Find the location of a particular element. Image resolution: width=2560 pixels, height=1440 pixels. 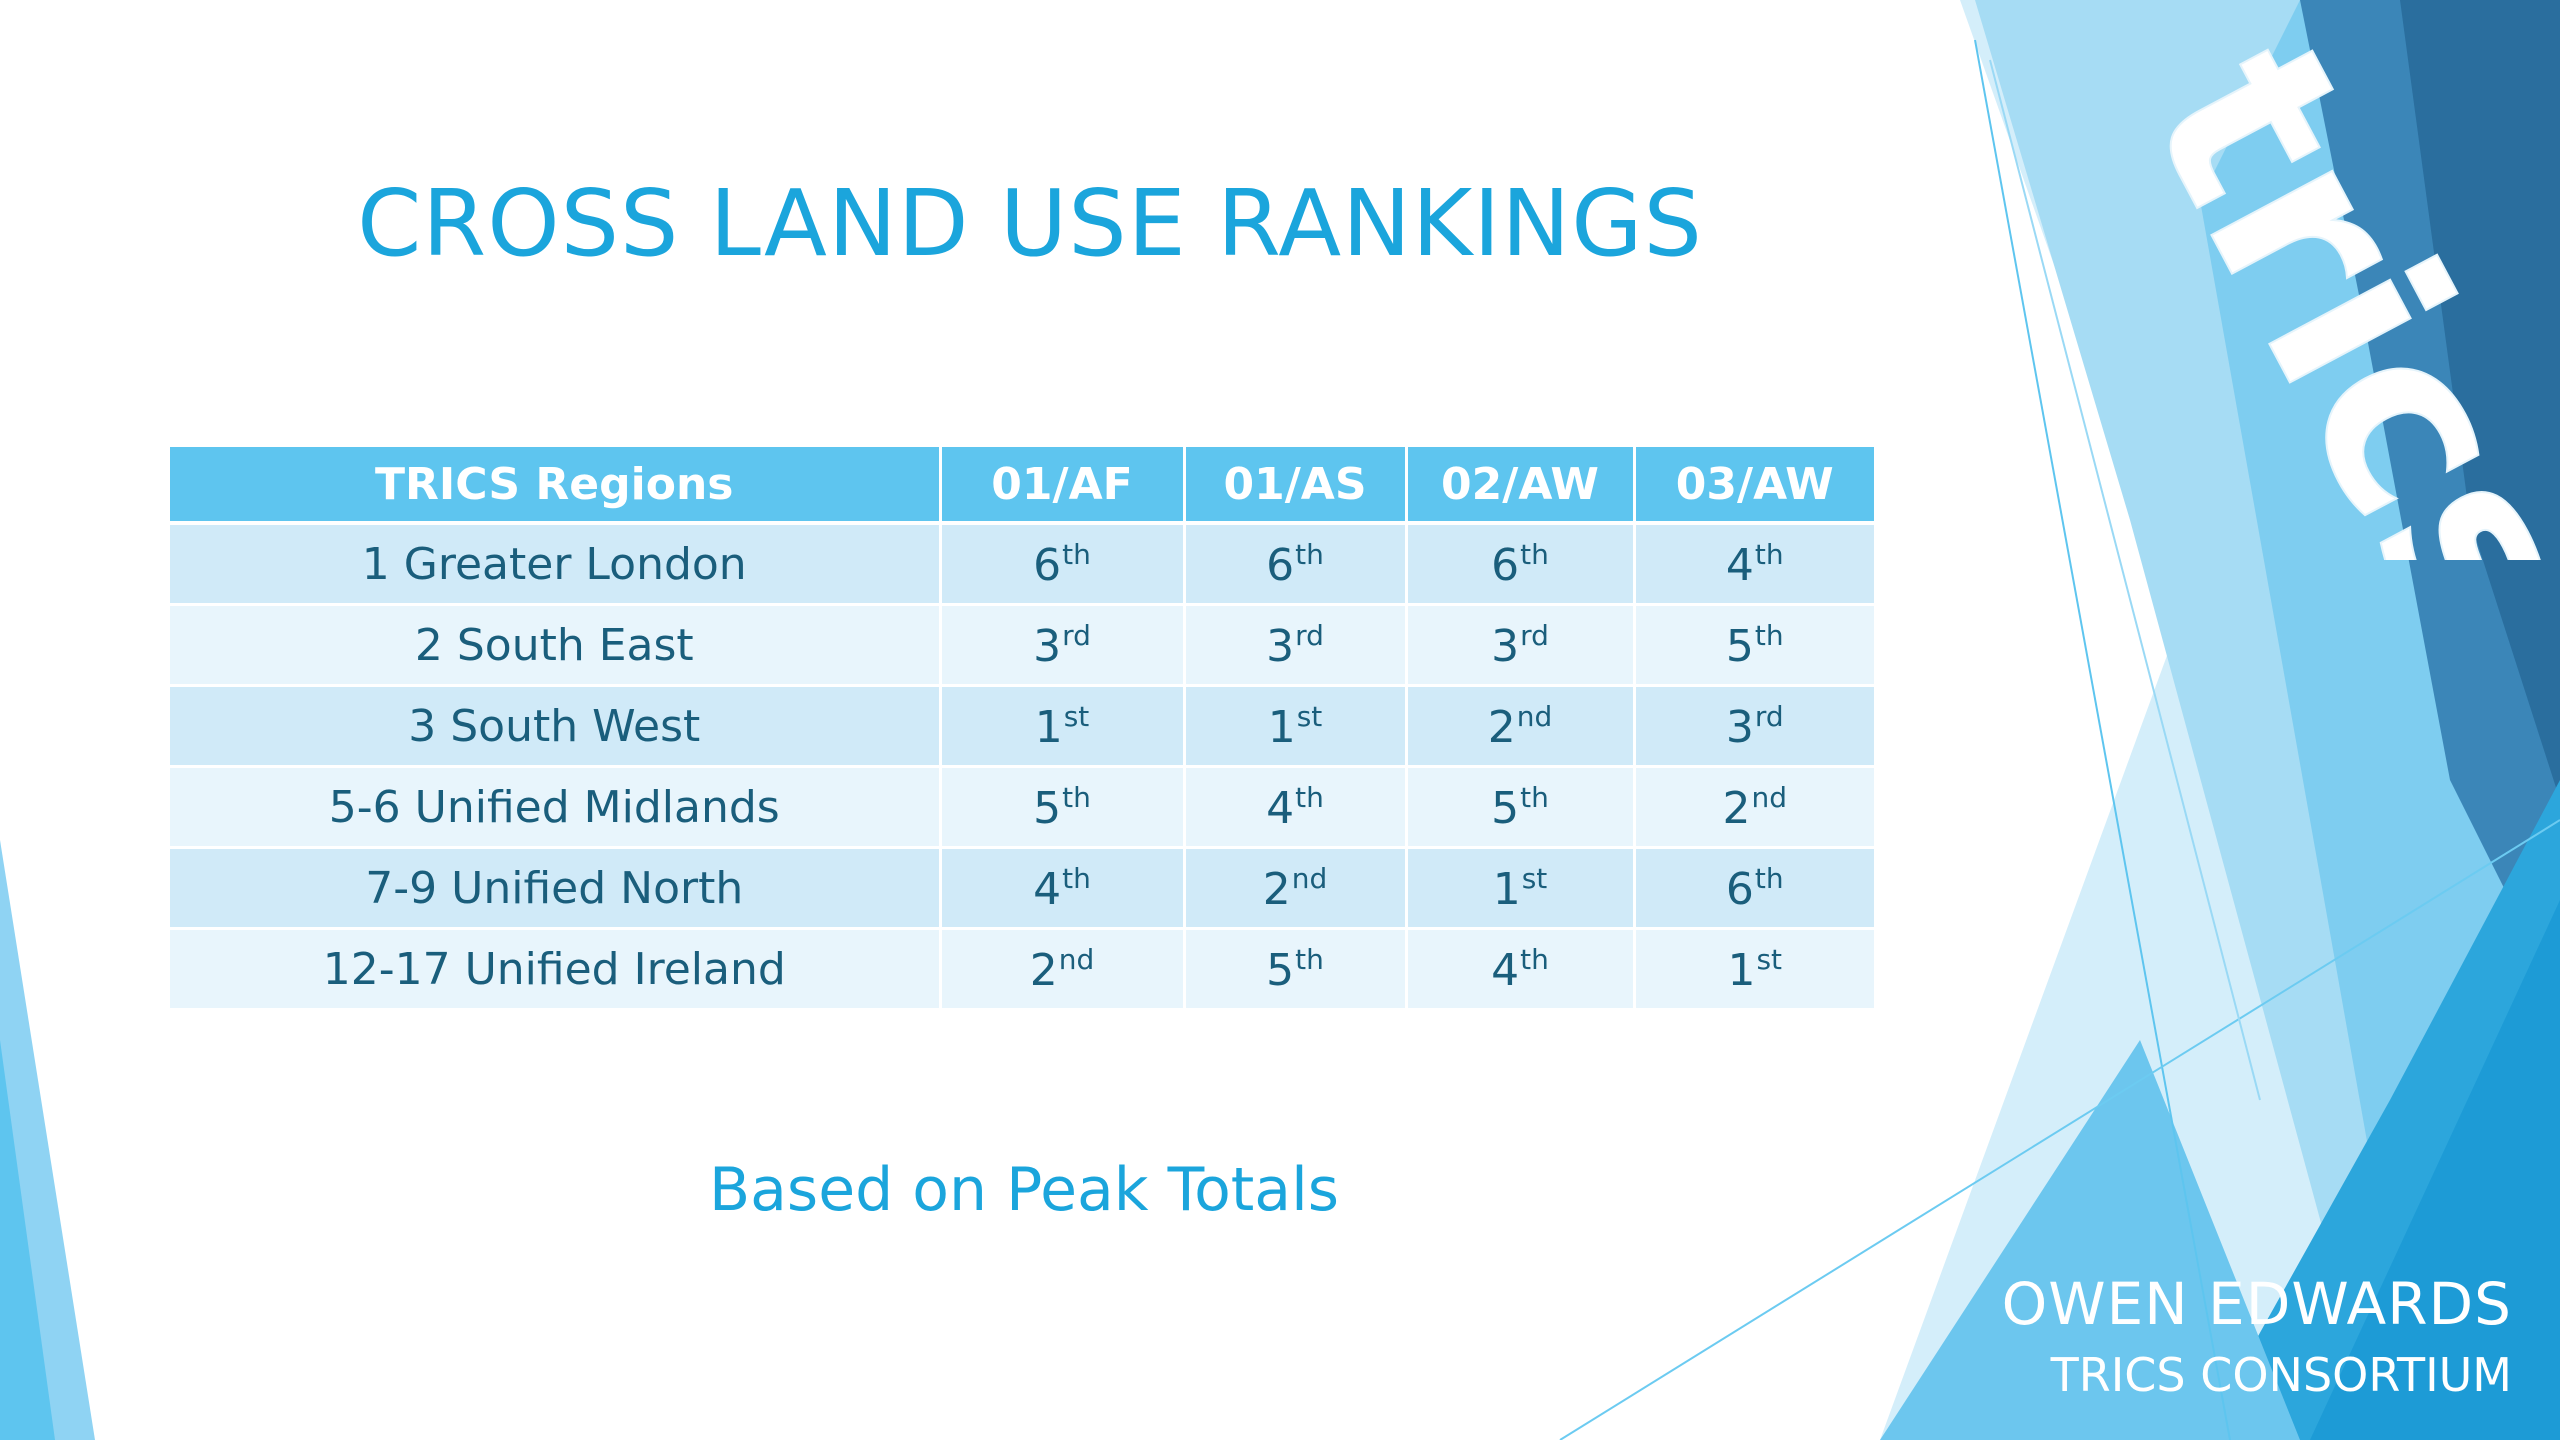

presenter-block: OWEN EDWARDS TRICS CONSORTIUM is located at coordinates (2257, 1336).